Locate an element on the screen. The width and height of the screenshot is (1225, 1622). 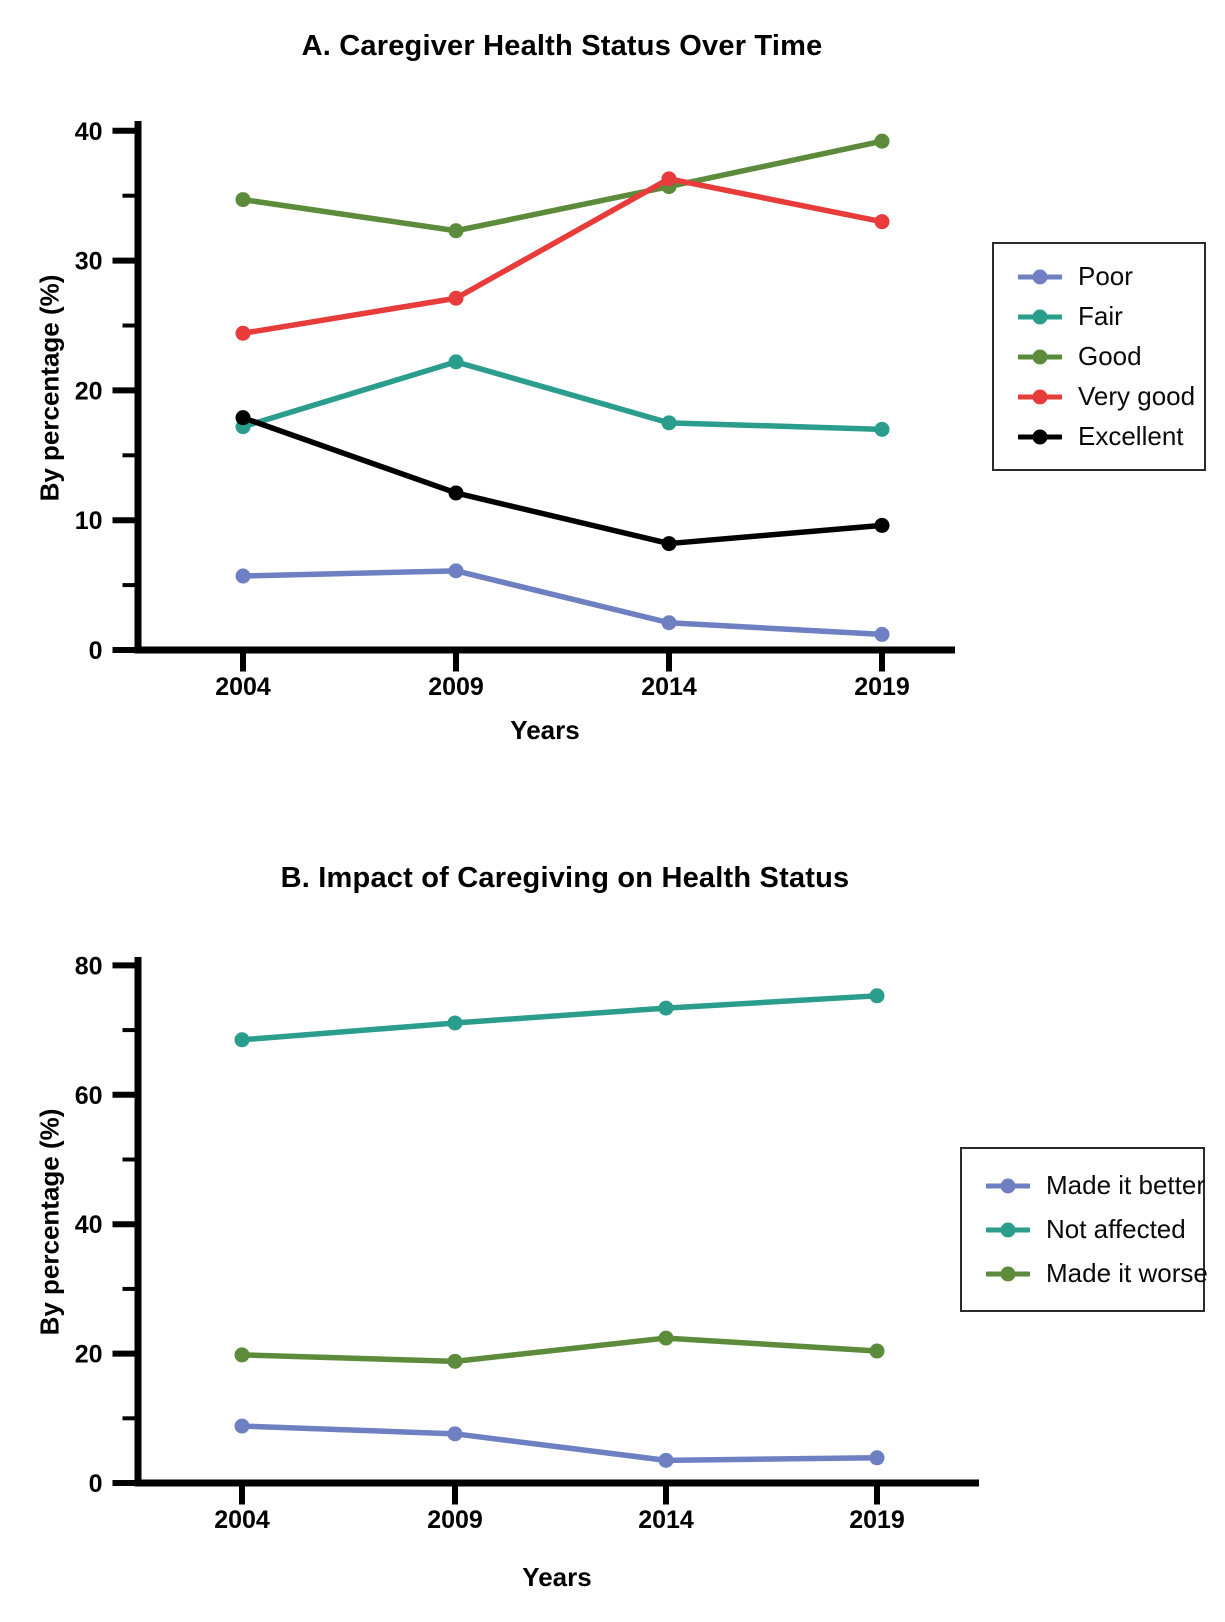
series-line-made-it-worse is located at coordinates (559, 1350).